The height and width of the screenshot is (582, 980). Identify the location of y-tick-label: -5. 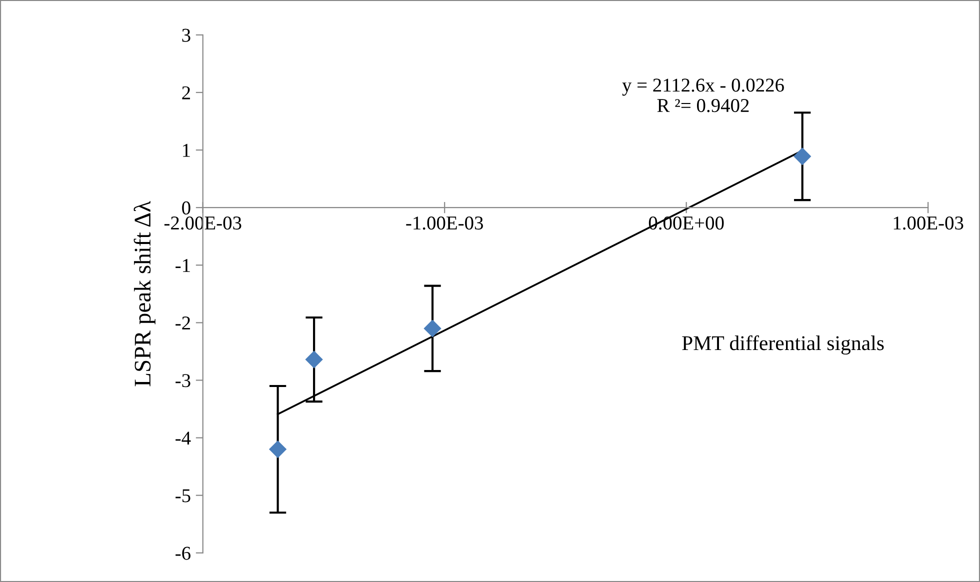
(183, 495).